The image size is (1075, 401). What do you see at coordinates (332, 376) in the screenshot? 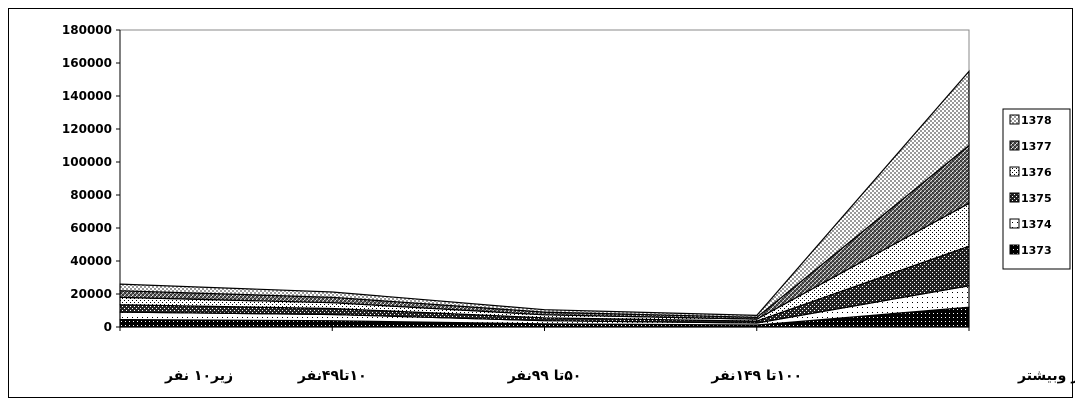
I see `x-tick-label: ۱۰تا۴۹نفر` at bounding box center [332, 376].